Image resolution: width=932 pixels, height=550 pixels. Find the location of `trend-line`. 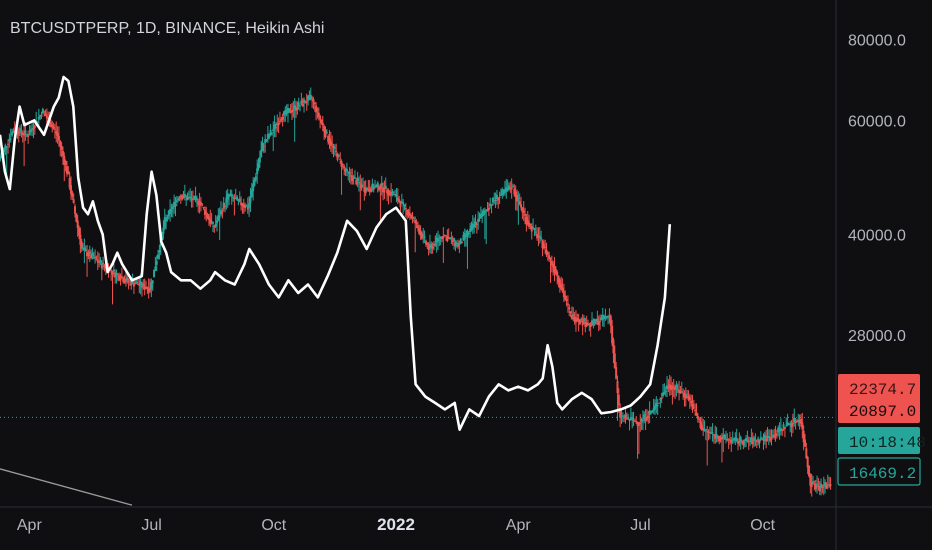

trend-line is located at coordinates (66, 487).